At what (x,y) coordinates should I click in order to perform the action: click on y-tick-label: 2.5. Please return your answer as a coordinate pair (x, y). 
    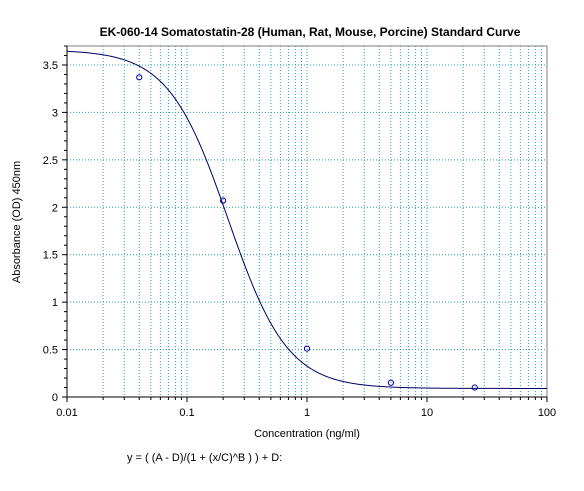
    Looking at the image, I should click on (50, 161).